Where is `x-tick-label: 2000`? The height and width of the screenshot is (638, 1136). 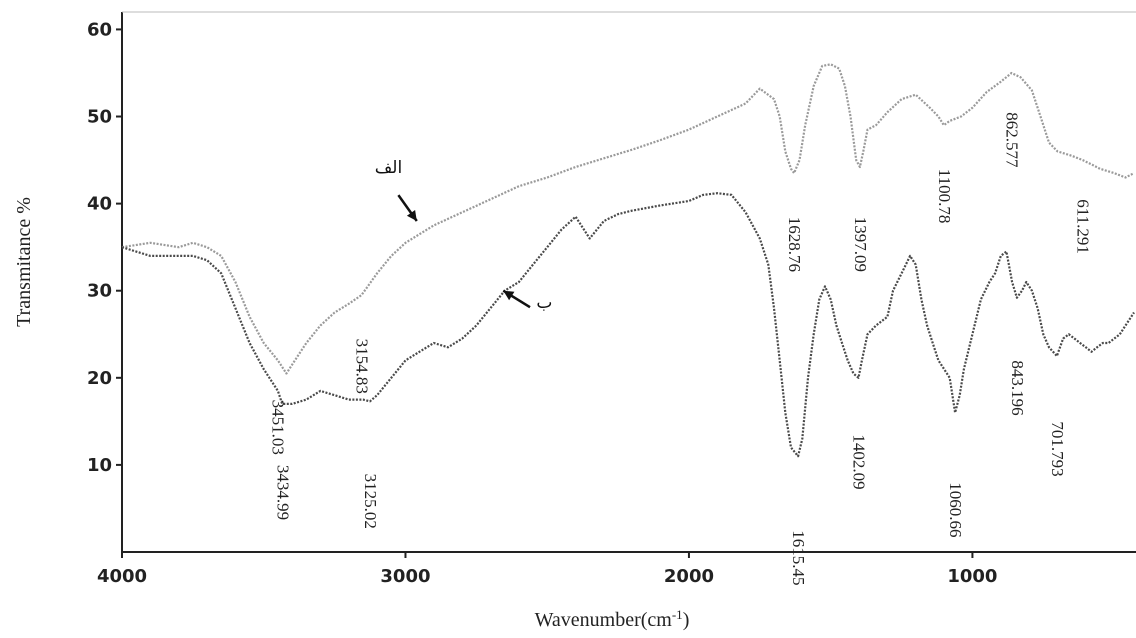
x-tick-label: 2000 is located at coordinates (689, 576).